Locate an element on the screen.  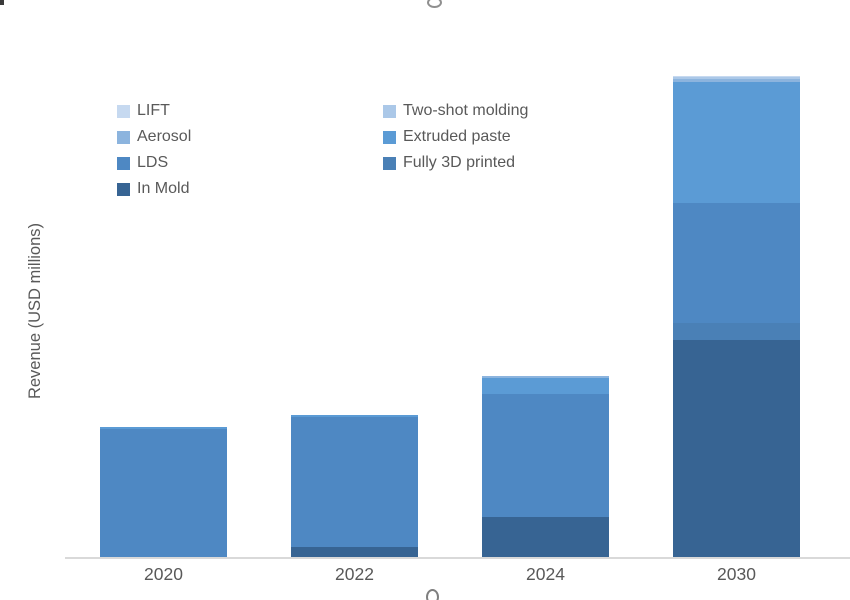
legend-swatch-in-mold is located at coordinates (123, 189).